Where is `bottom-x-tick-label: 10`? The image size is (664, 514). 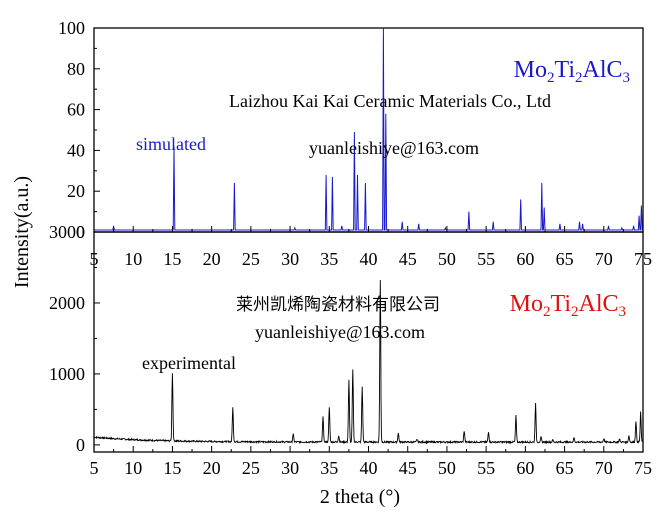
bottom-x-tick-label: 10 is located at coordinates (133, 468).